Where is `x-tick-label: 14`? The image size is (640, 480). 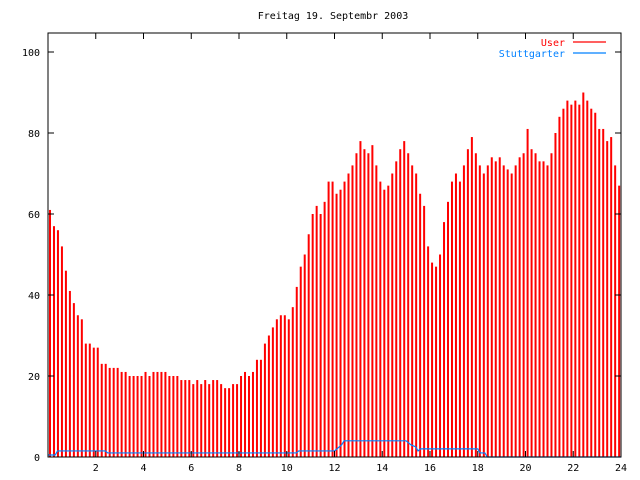 x-tick-label: 14 is located at coordinates (382, 468).